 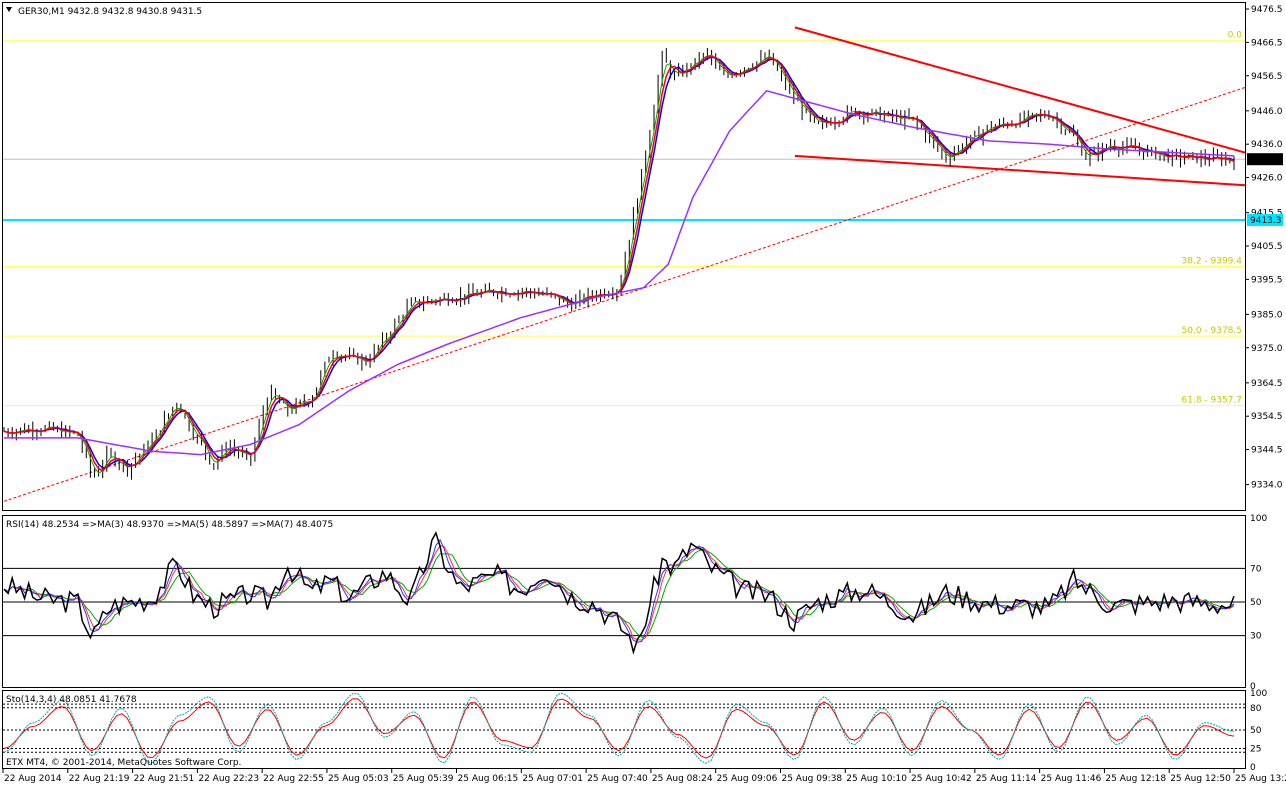 What do you see at coordinates (941, 779) in the screenshot?
I see `time-tick-label: 25 Aug 10:42` at bounding box center [941, 779].